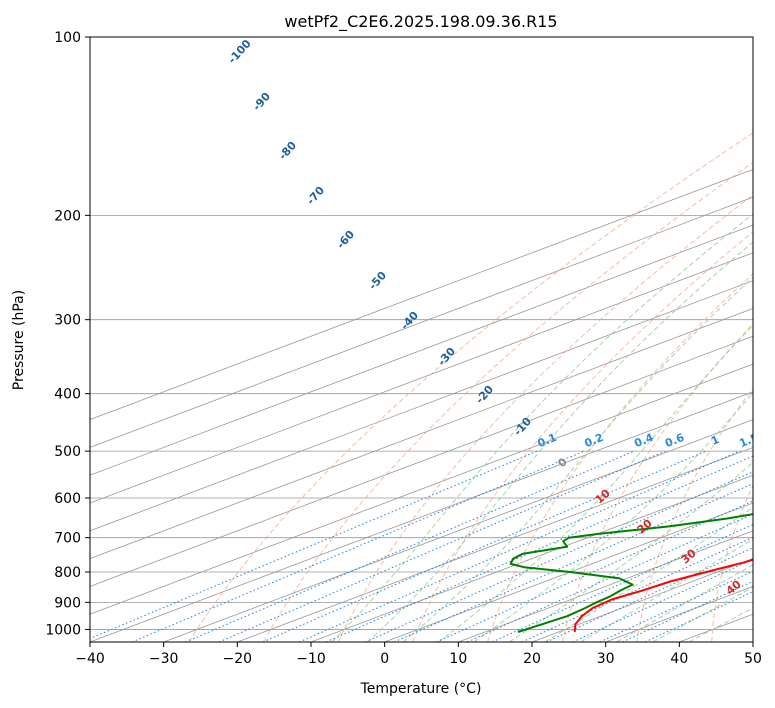 The width and height of the screenshot is (775, 708). Describe the element at coordinates (409, 321) in the screenshot. I see `moist-adiabat-label: -40` at that location.